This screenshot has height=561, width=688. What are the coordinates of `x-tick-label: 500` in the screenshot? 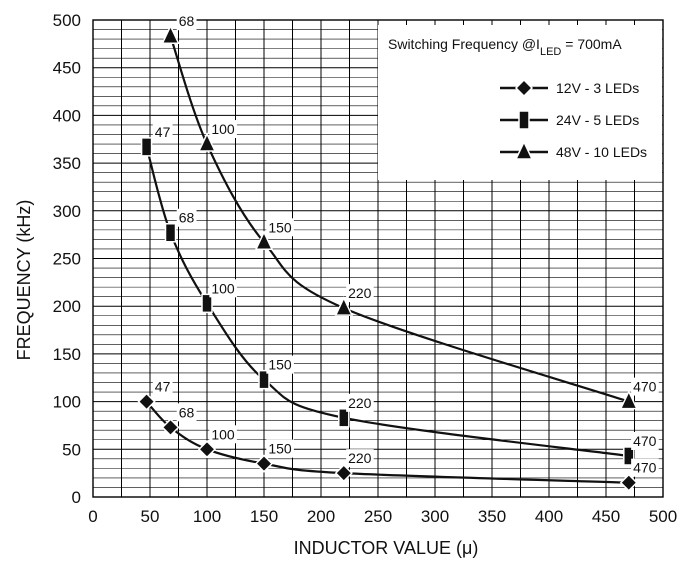 It's located at (663, 516).